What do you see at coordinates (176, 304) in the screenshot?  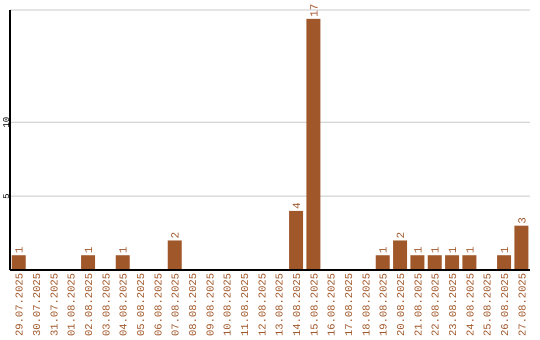 I see `x-tick-label: 07.08.2025` at bounding box center [176, 304].